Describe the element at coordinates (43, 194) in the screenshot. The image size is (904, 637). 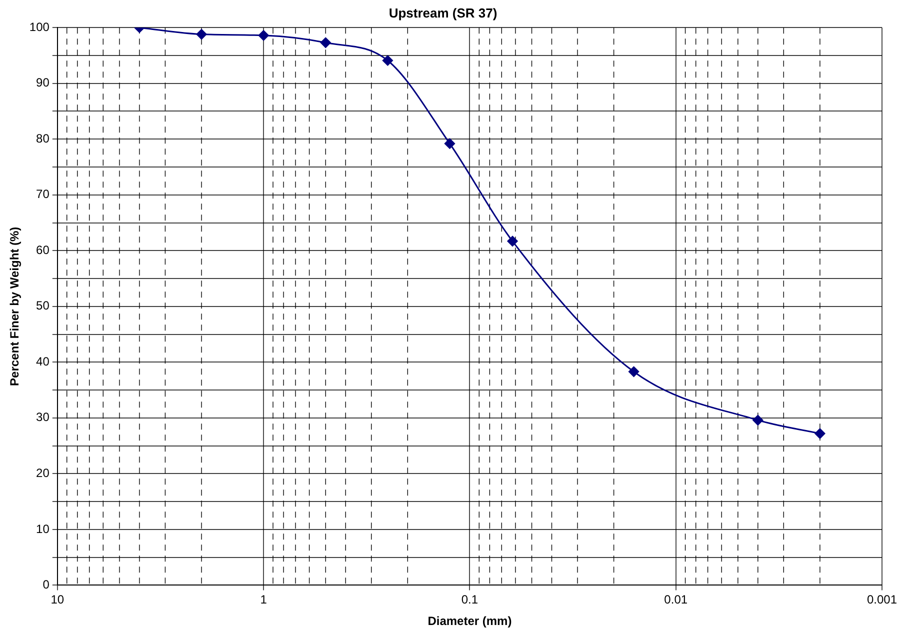
I see `y-tick-label: 70` at that location.